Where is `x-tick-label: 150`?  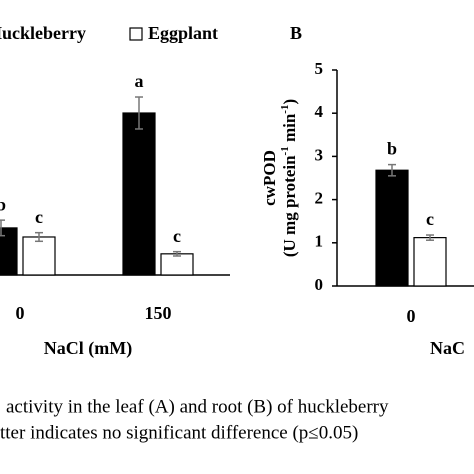
x-tick-label: 150 is located at coordinates (158, 313).